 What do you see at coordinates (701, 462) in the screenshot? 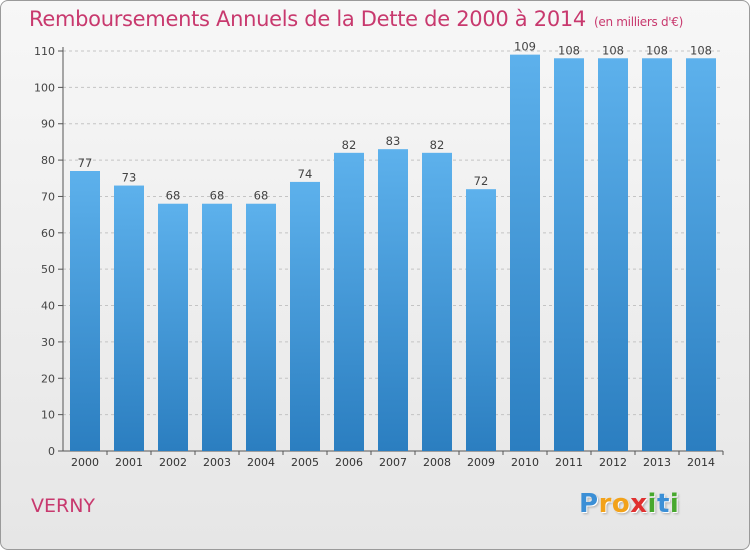
I see `x-tick-label: 2014` at bounding box center [701, 462].